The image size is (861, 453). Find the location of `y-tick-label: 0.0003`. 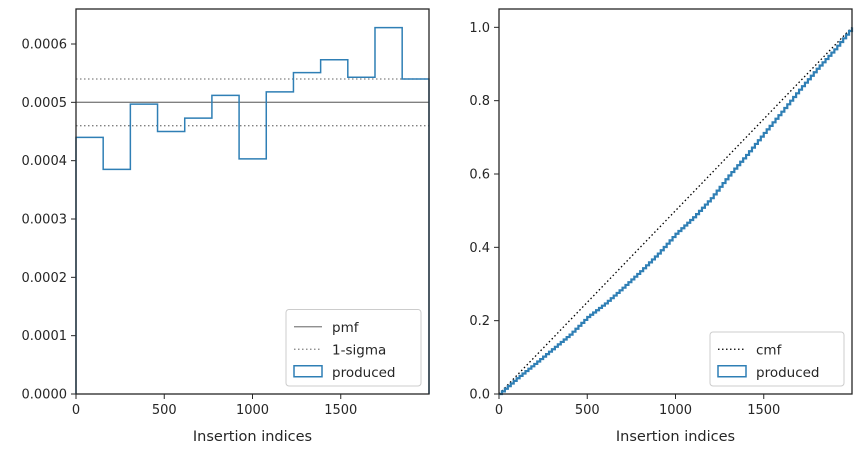

y-tick-label: 0.0003 is located at coordinates (45, 220).